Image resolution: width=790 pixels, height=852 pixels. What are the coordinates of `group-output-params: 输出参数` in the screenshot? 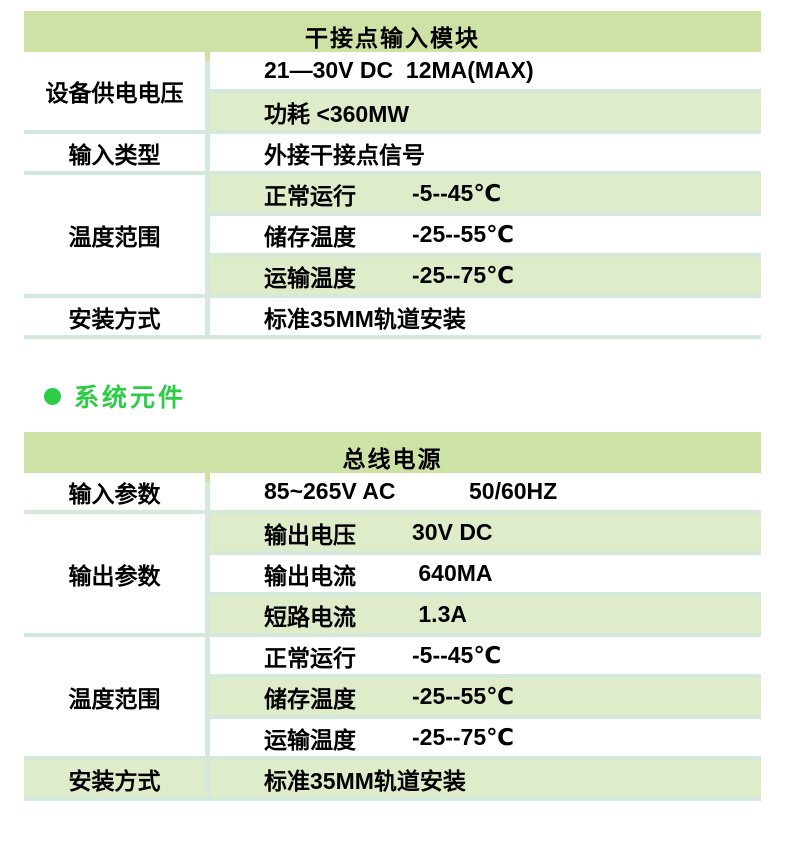 It's located at (114, 573).